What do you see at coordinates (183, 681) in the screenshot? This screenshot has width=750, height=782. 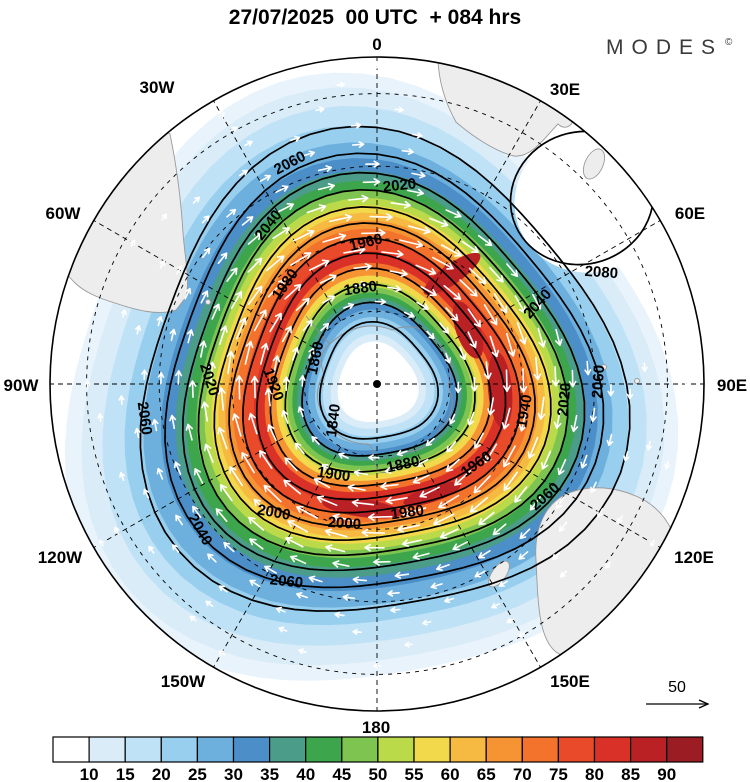 I see `lon-label-150W: 150W` at bounding box center [183, 681].